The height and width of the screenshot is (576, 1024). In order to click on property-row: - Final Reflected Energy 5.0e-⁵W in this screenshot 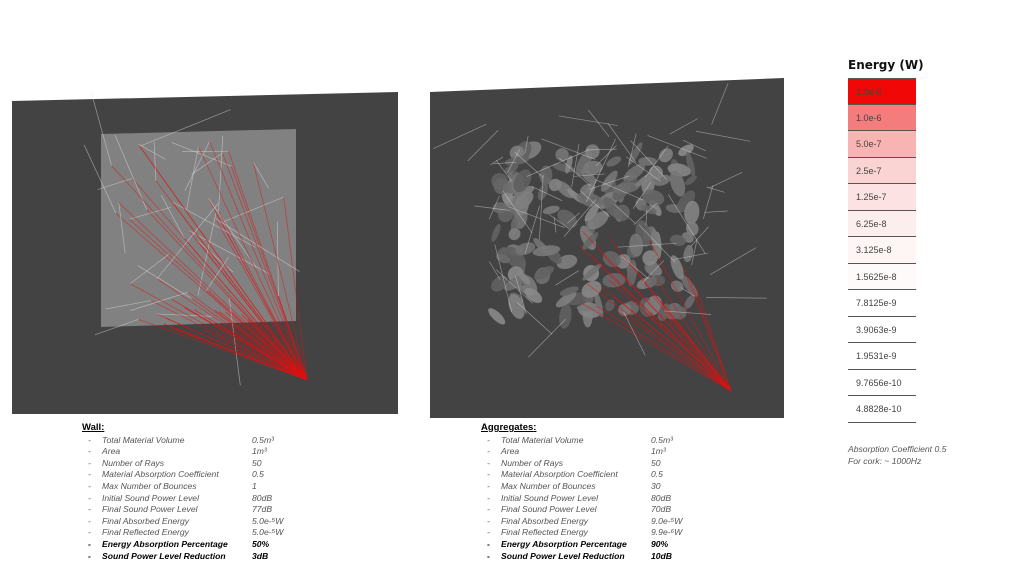, I will do `click(182, 533)`.